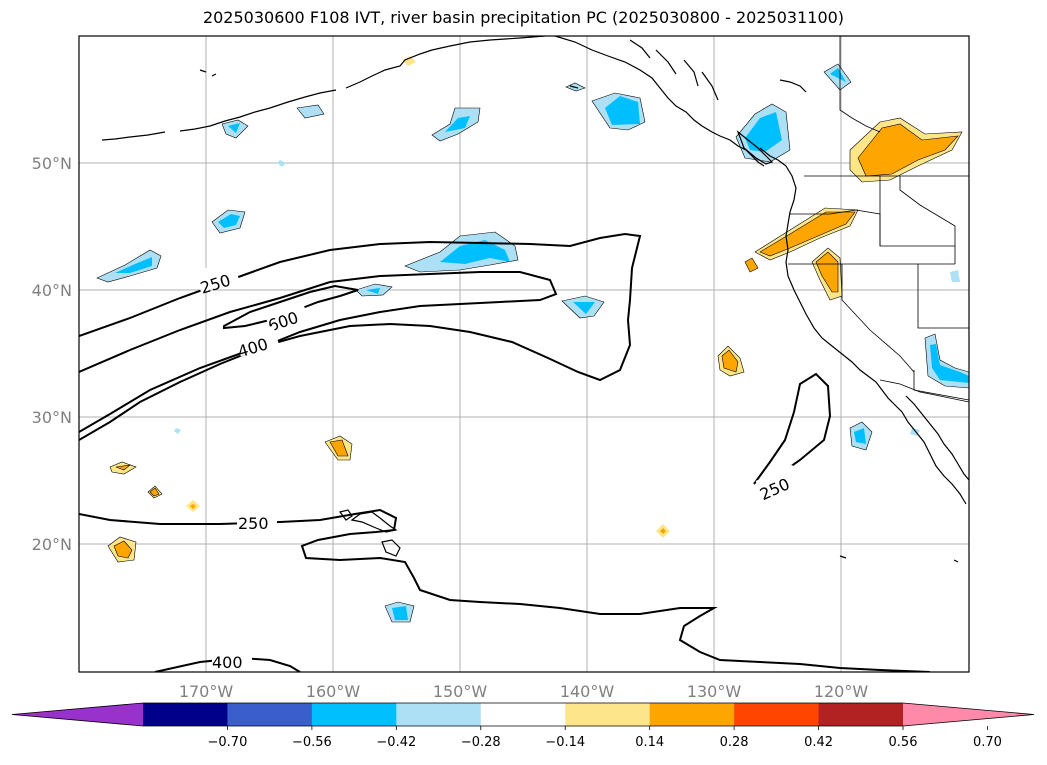 The image size is (1047, 765). Describe the element at coordinates (460, 691) in the screenshot. I see `lon-label: 150°W` at that location.